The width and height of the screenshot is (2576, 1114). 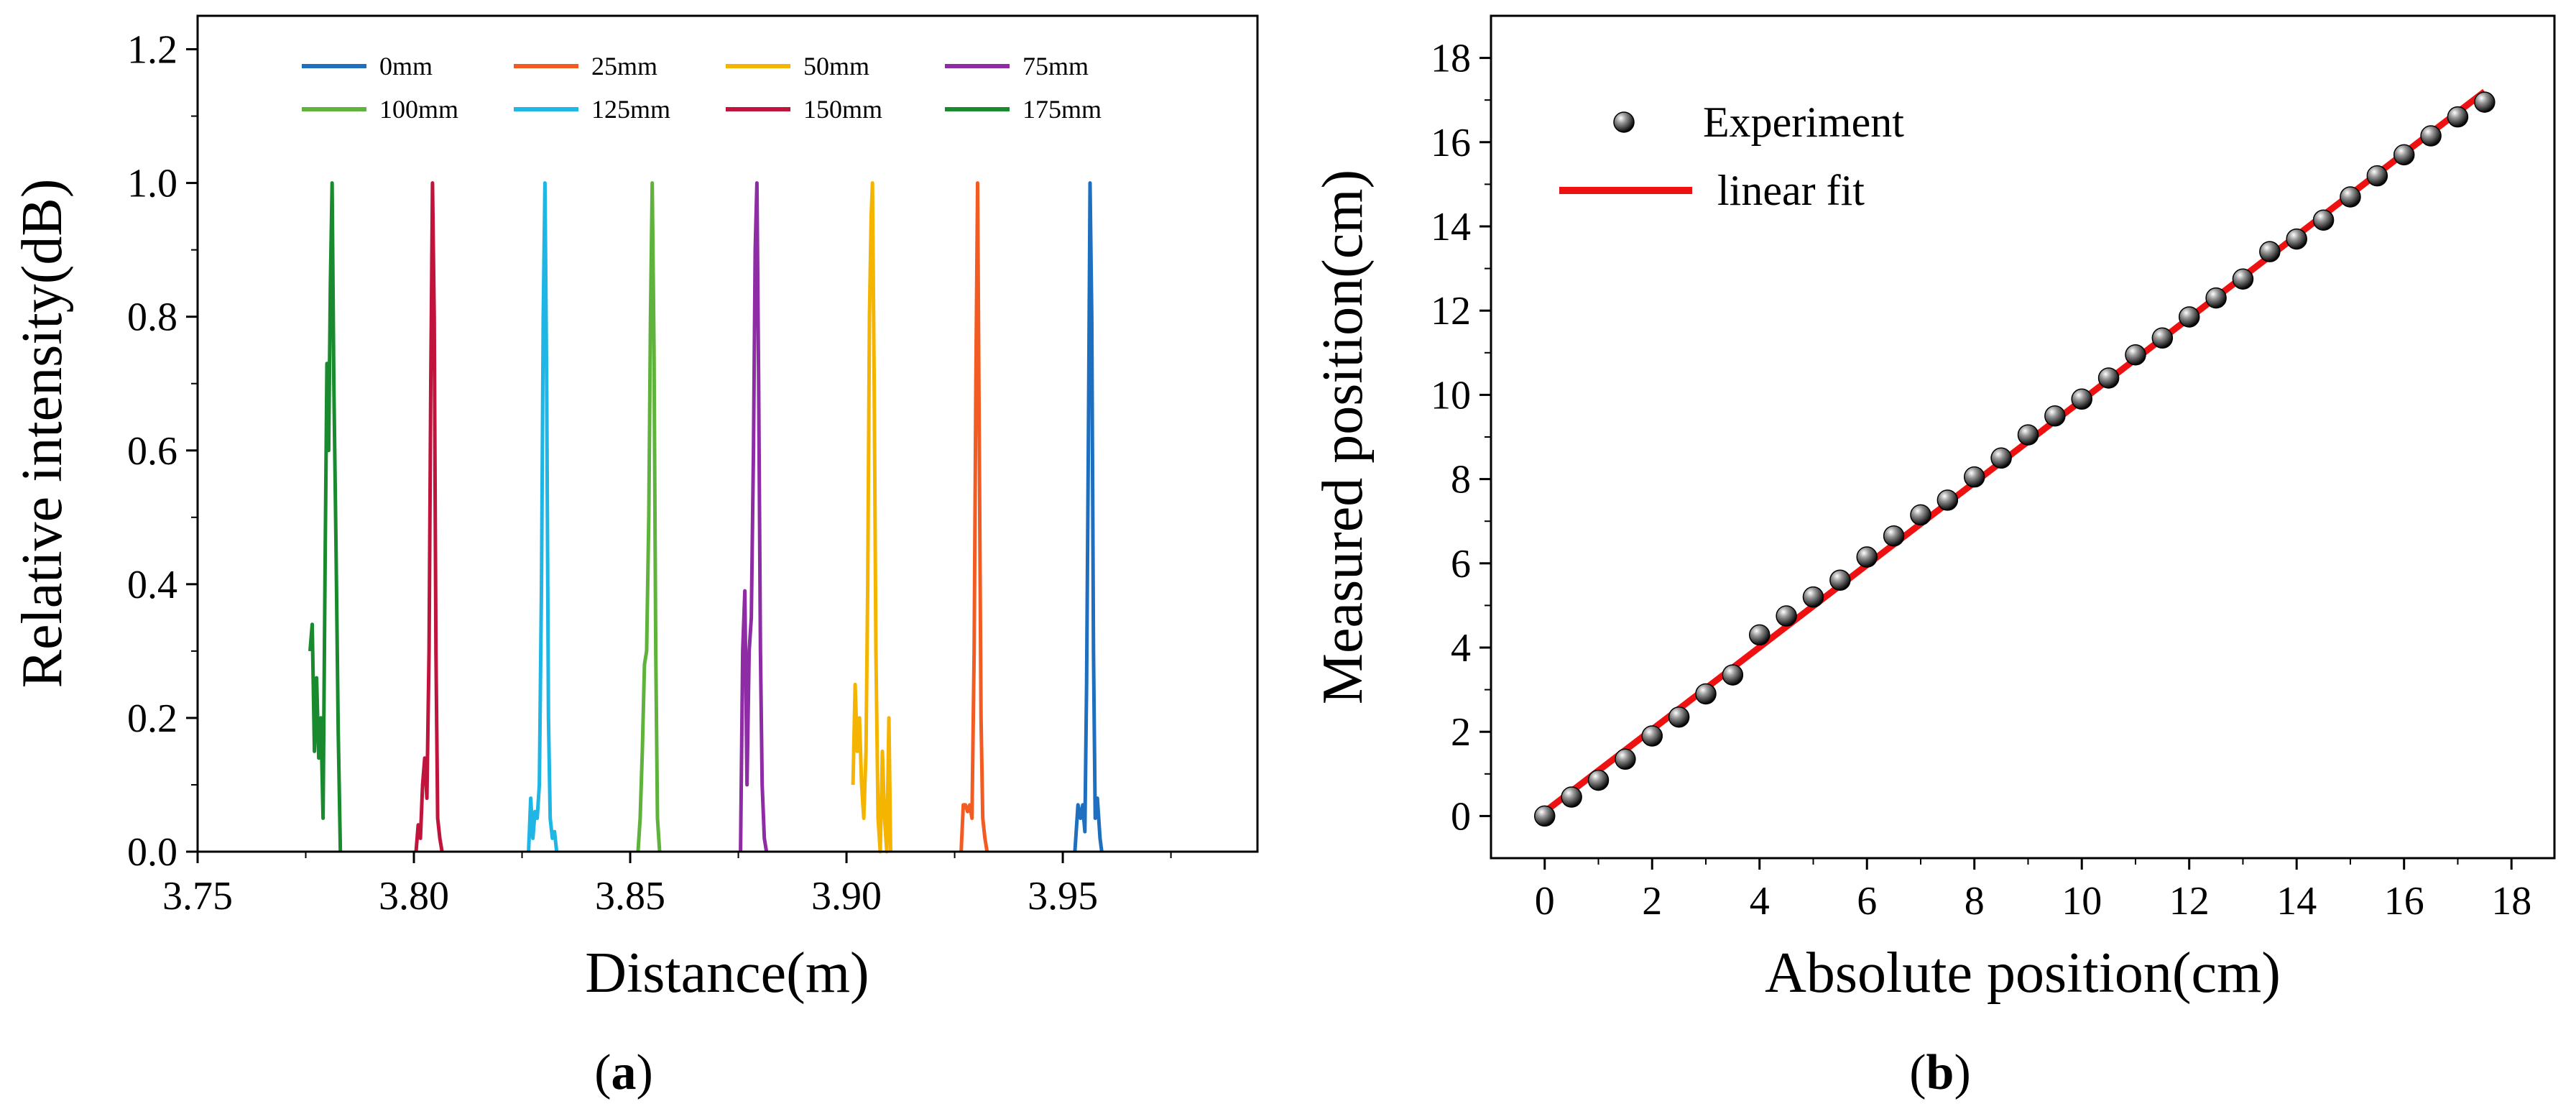 I want to click on a-x-tick-label: 3.90, so click(x=847, y=896).